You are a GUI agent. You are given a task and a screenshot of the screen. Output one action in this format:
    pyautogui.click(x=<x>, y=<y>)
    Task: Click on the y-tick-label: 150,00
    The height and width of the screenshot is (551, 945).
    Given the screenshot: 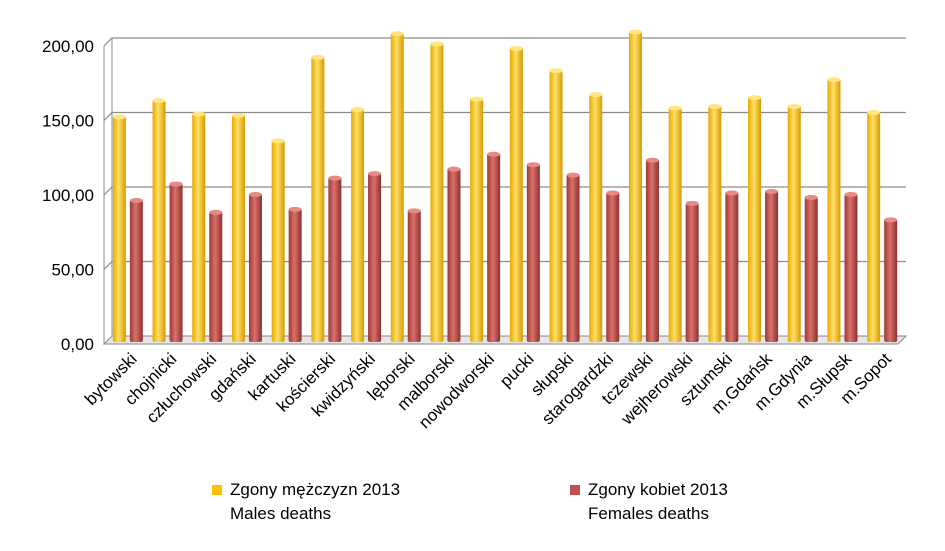 What is the action you would take?
    pyautogui.click(x=68, y=121)
    